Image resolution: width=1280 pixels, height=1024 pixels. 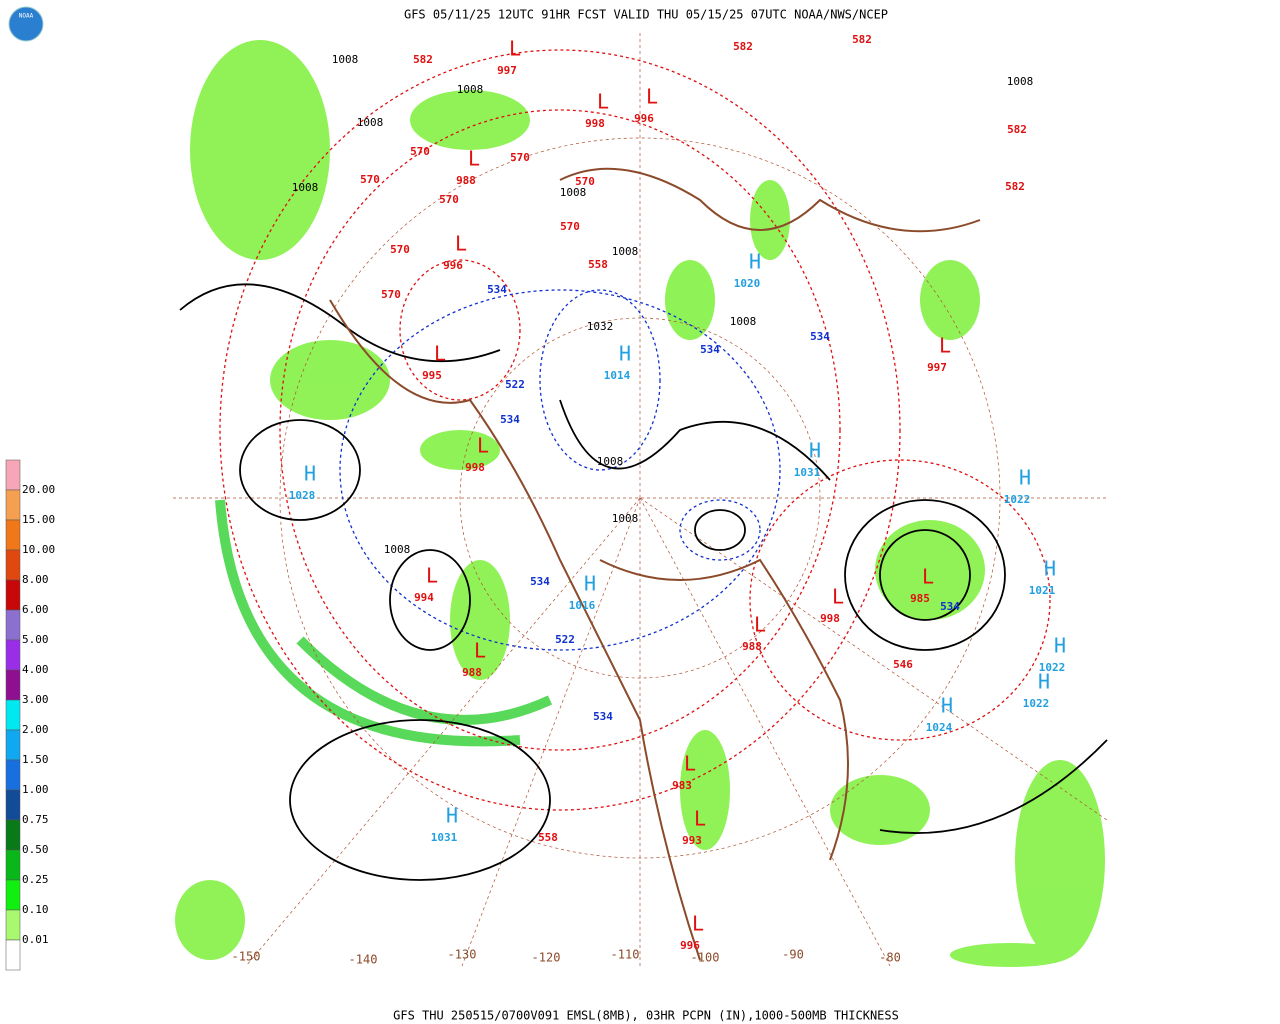 What do you see at coordinates (747, 283) in the screenshot?
I see `pressure-value: 1020` at bounding box center [747, 283].